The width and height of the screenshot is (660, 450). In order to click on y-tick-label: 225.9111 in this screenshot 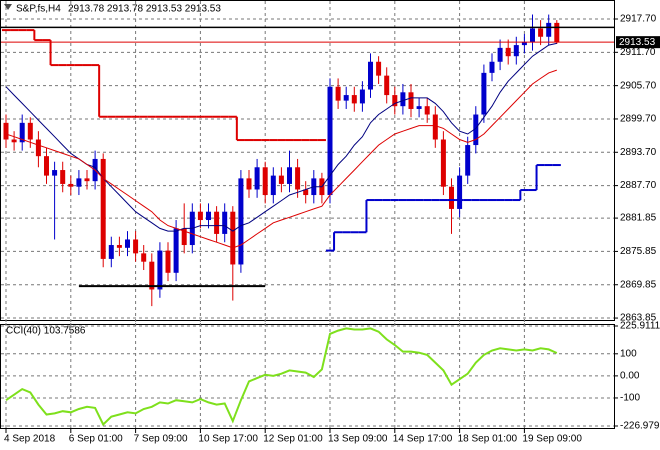, I will do `click(640, 326)`.